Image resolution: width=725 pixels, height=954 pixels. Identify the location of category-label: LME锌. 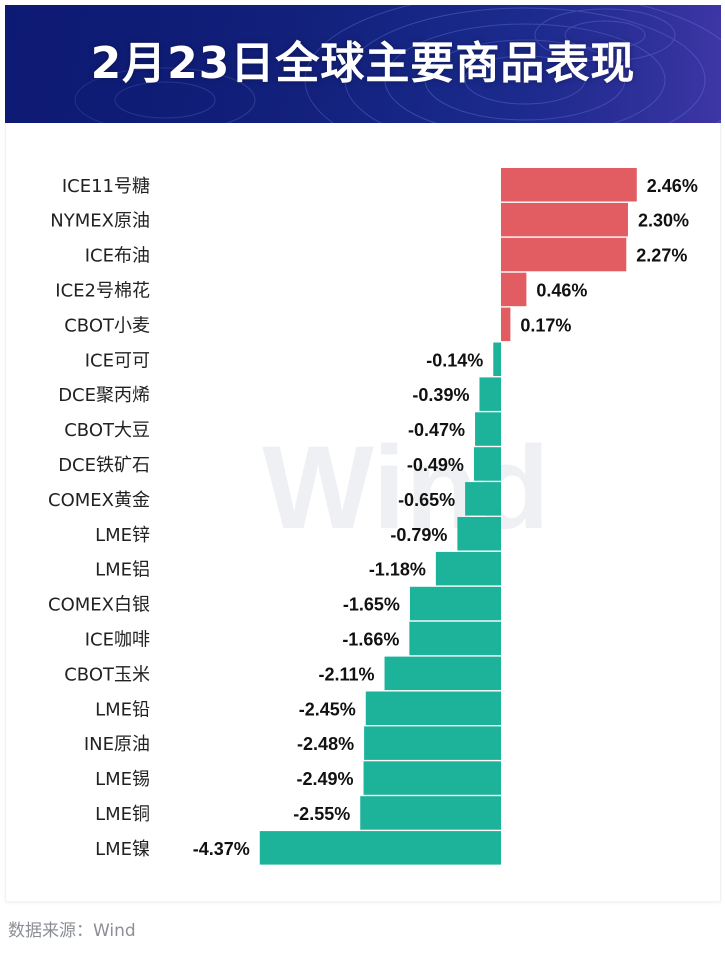
(122, 535).